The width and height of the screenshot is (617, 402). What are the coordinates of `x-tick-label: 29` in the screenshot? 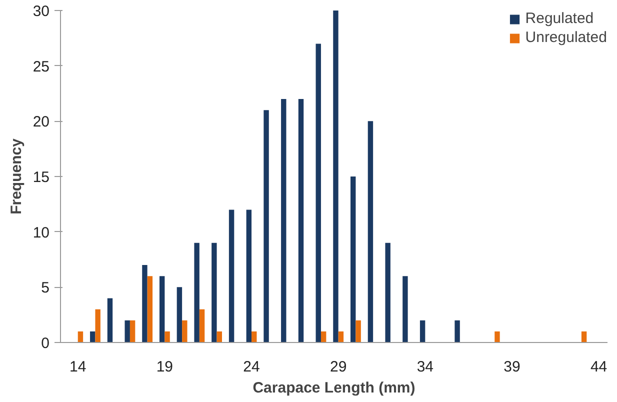 It's located at (338, 367).